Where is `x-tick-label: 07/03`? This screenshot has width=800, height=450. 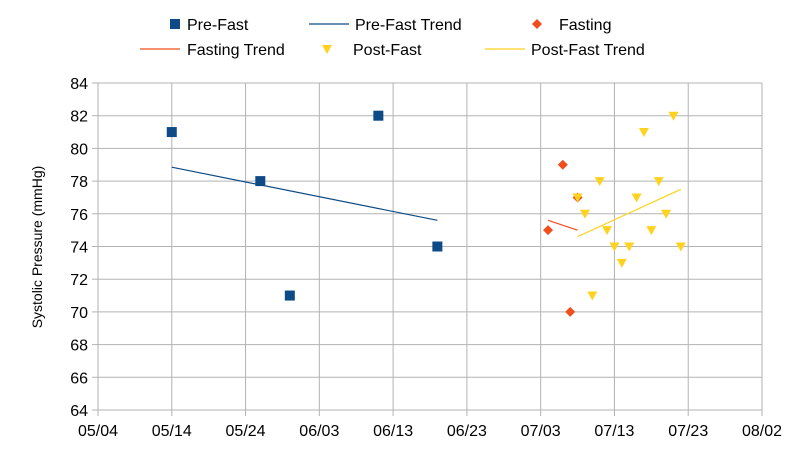
x-tick-label: 07/03 is located at coordinates (541, 431).